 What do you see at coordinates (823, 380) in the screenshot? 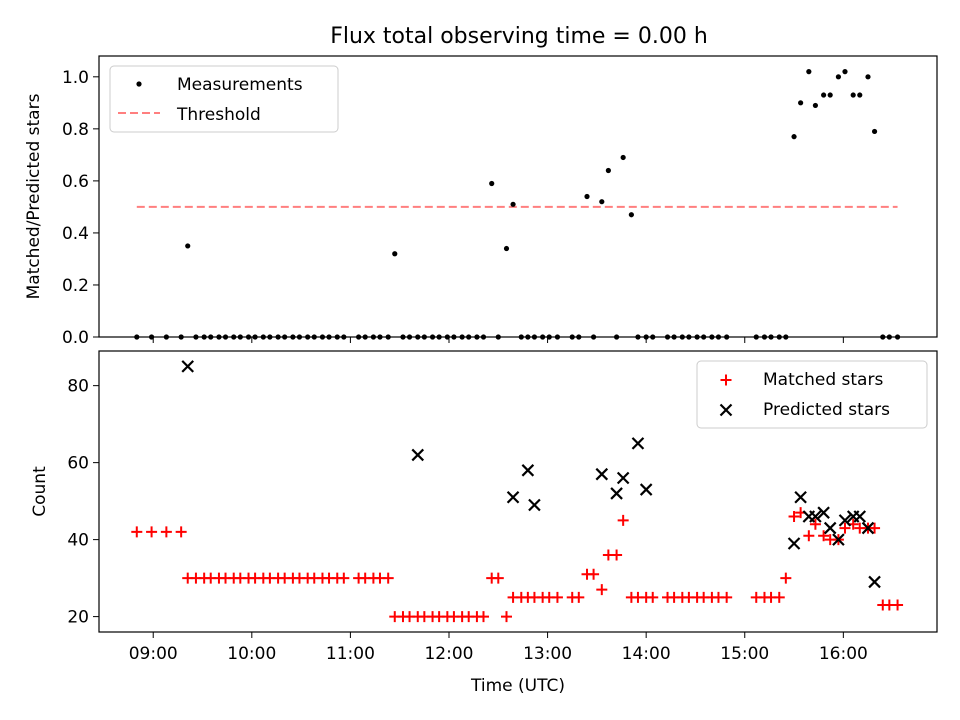
I see `legend-matched-label: Matched stars` at bounding box center [823, 380].